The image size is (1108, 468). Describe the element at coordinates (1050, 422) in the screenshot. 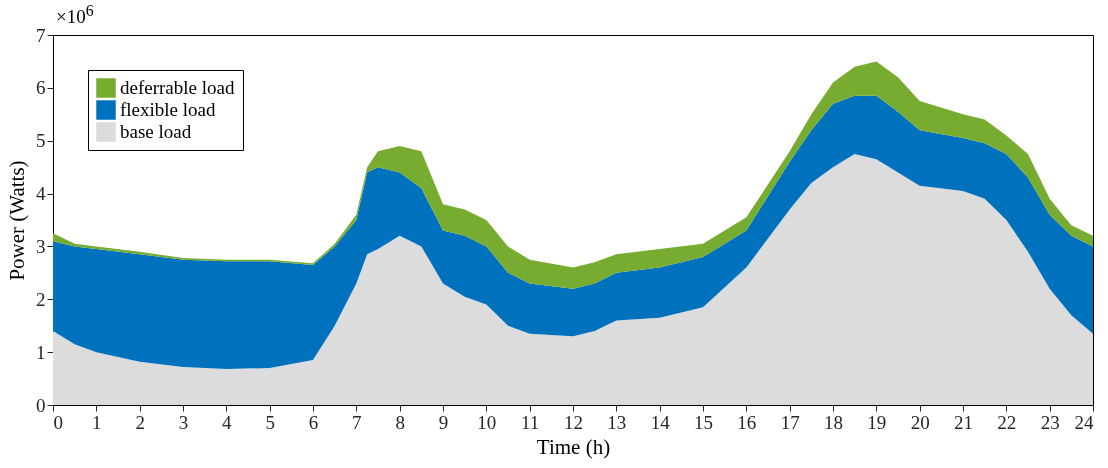

I see `x-tick-label: 23` at that location.